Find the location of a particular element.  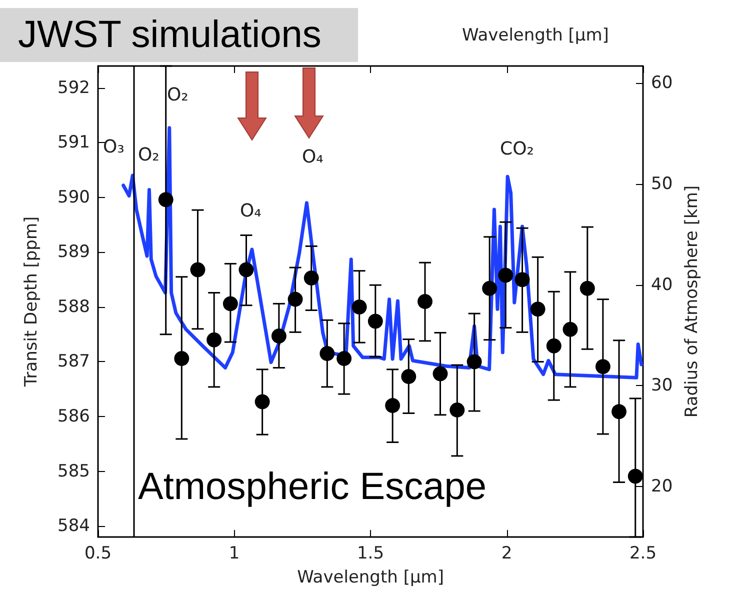

y2-tick-label: 20 is located at coordinates (662, 486).